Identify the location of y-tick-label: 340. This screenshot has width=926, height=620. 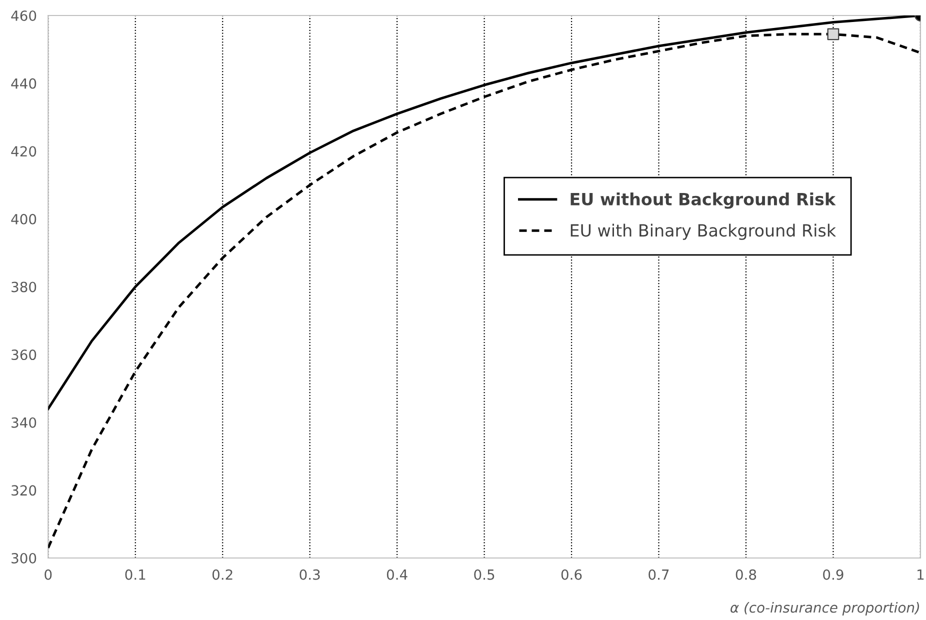
(24, 422).